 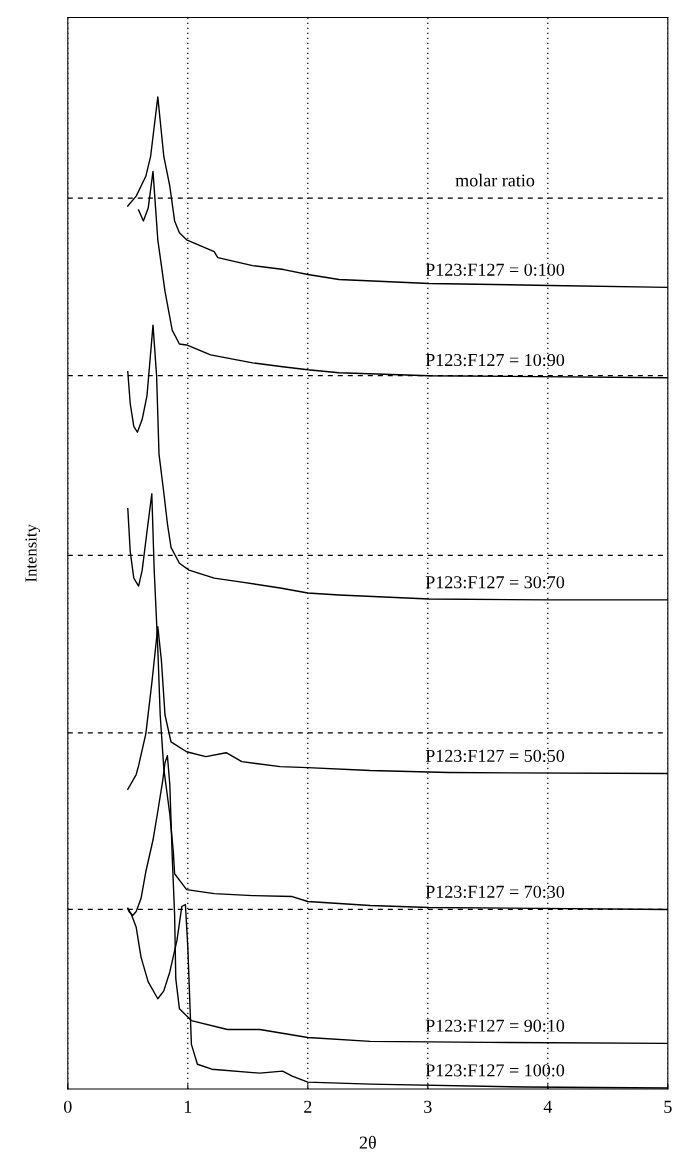 I want to click on annotation: molar ratio, so click(x=495, y=180).